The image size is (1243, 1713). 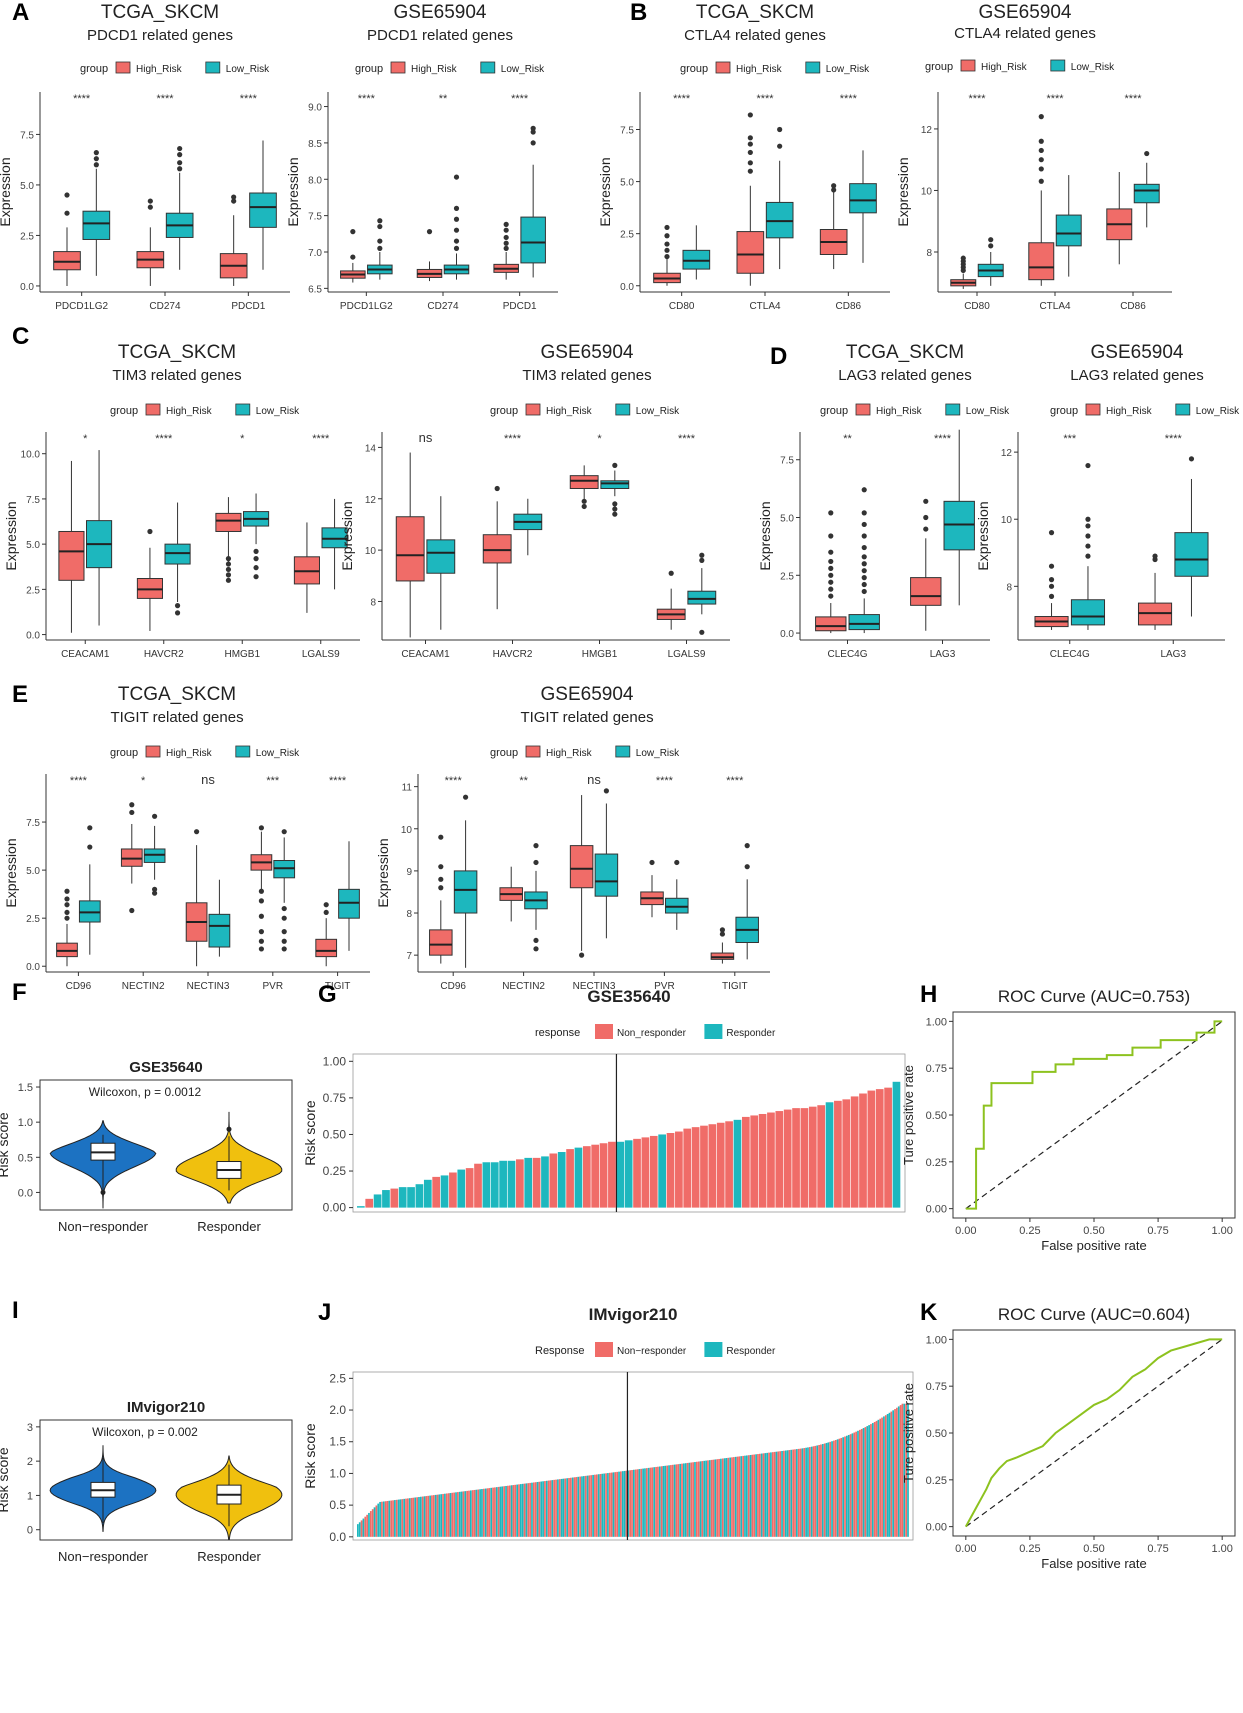 What do you see at coordinates (145, 1092) in the screenshot?
I see `wilcoxon-annotation: Wilcoxon, p = 0.0012` at bounding box center [145, 1092].